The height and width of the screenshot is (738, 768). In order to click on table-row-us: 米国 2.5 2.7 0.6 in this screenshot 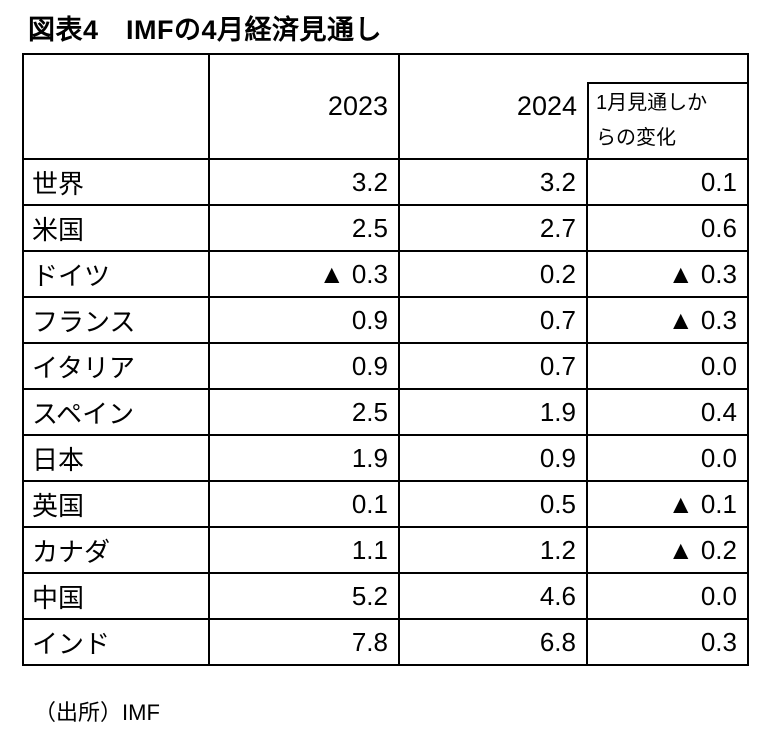, I will do `click(385, 228)`.